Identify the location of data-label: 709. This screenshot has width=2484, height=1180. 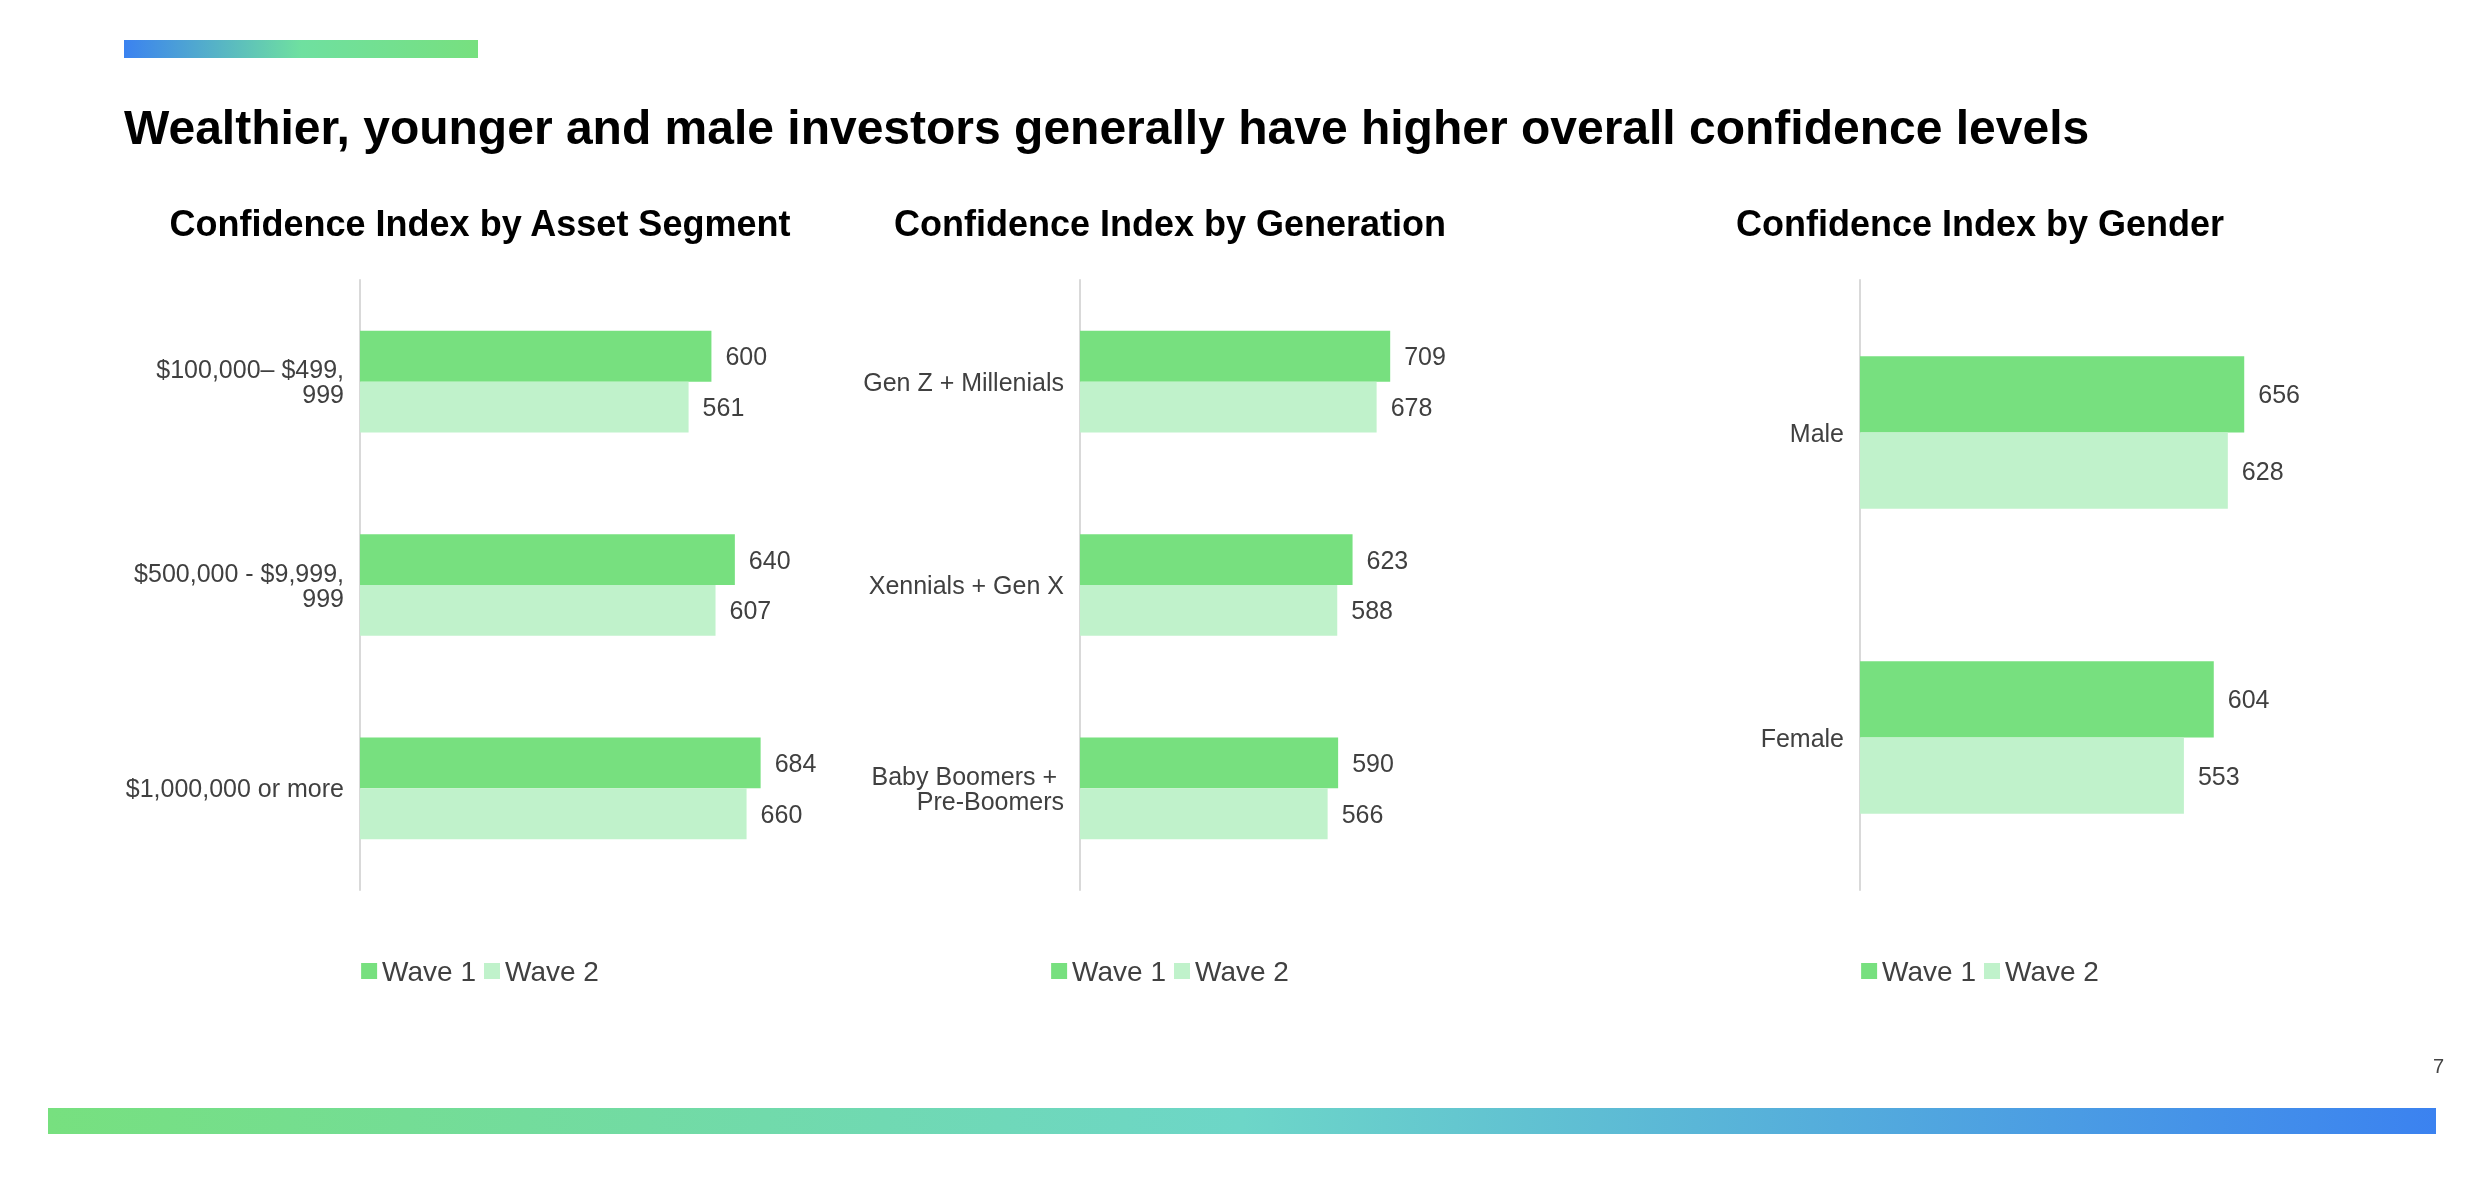
(1425, 356).